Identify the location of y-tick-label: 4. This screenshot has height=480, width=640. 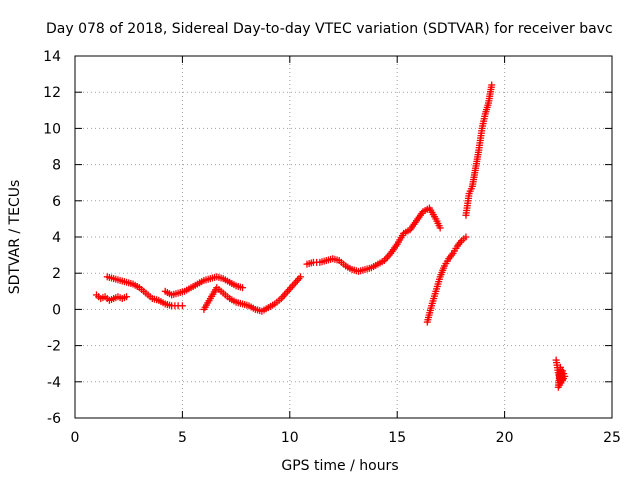
(56, 238).